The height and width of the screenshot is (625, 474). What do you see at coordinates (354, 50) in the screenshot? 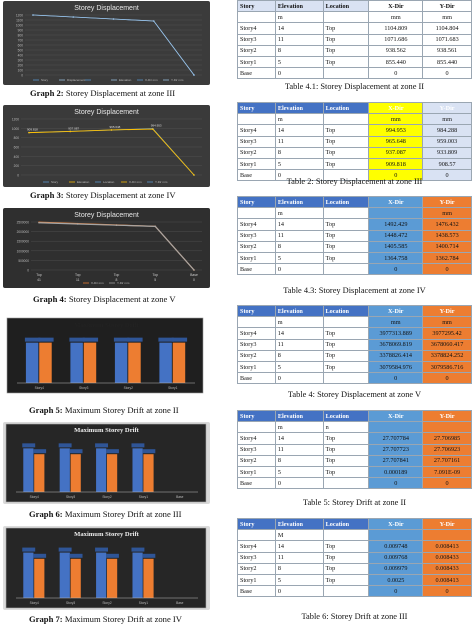
I see `table-row: Story2 8 Top 938.562 938.561` at bounding box center [354, 50].